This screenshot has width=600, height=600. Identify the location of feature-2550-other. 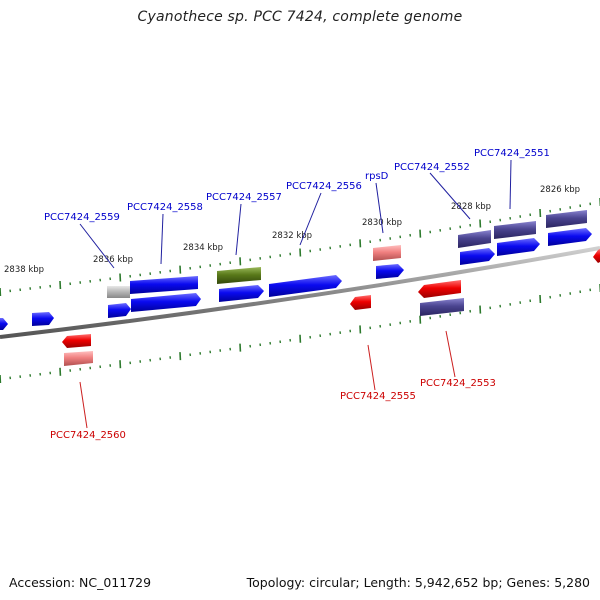
(566, 219).